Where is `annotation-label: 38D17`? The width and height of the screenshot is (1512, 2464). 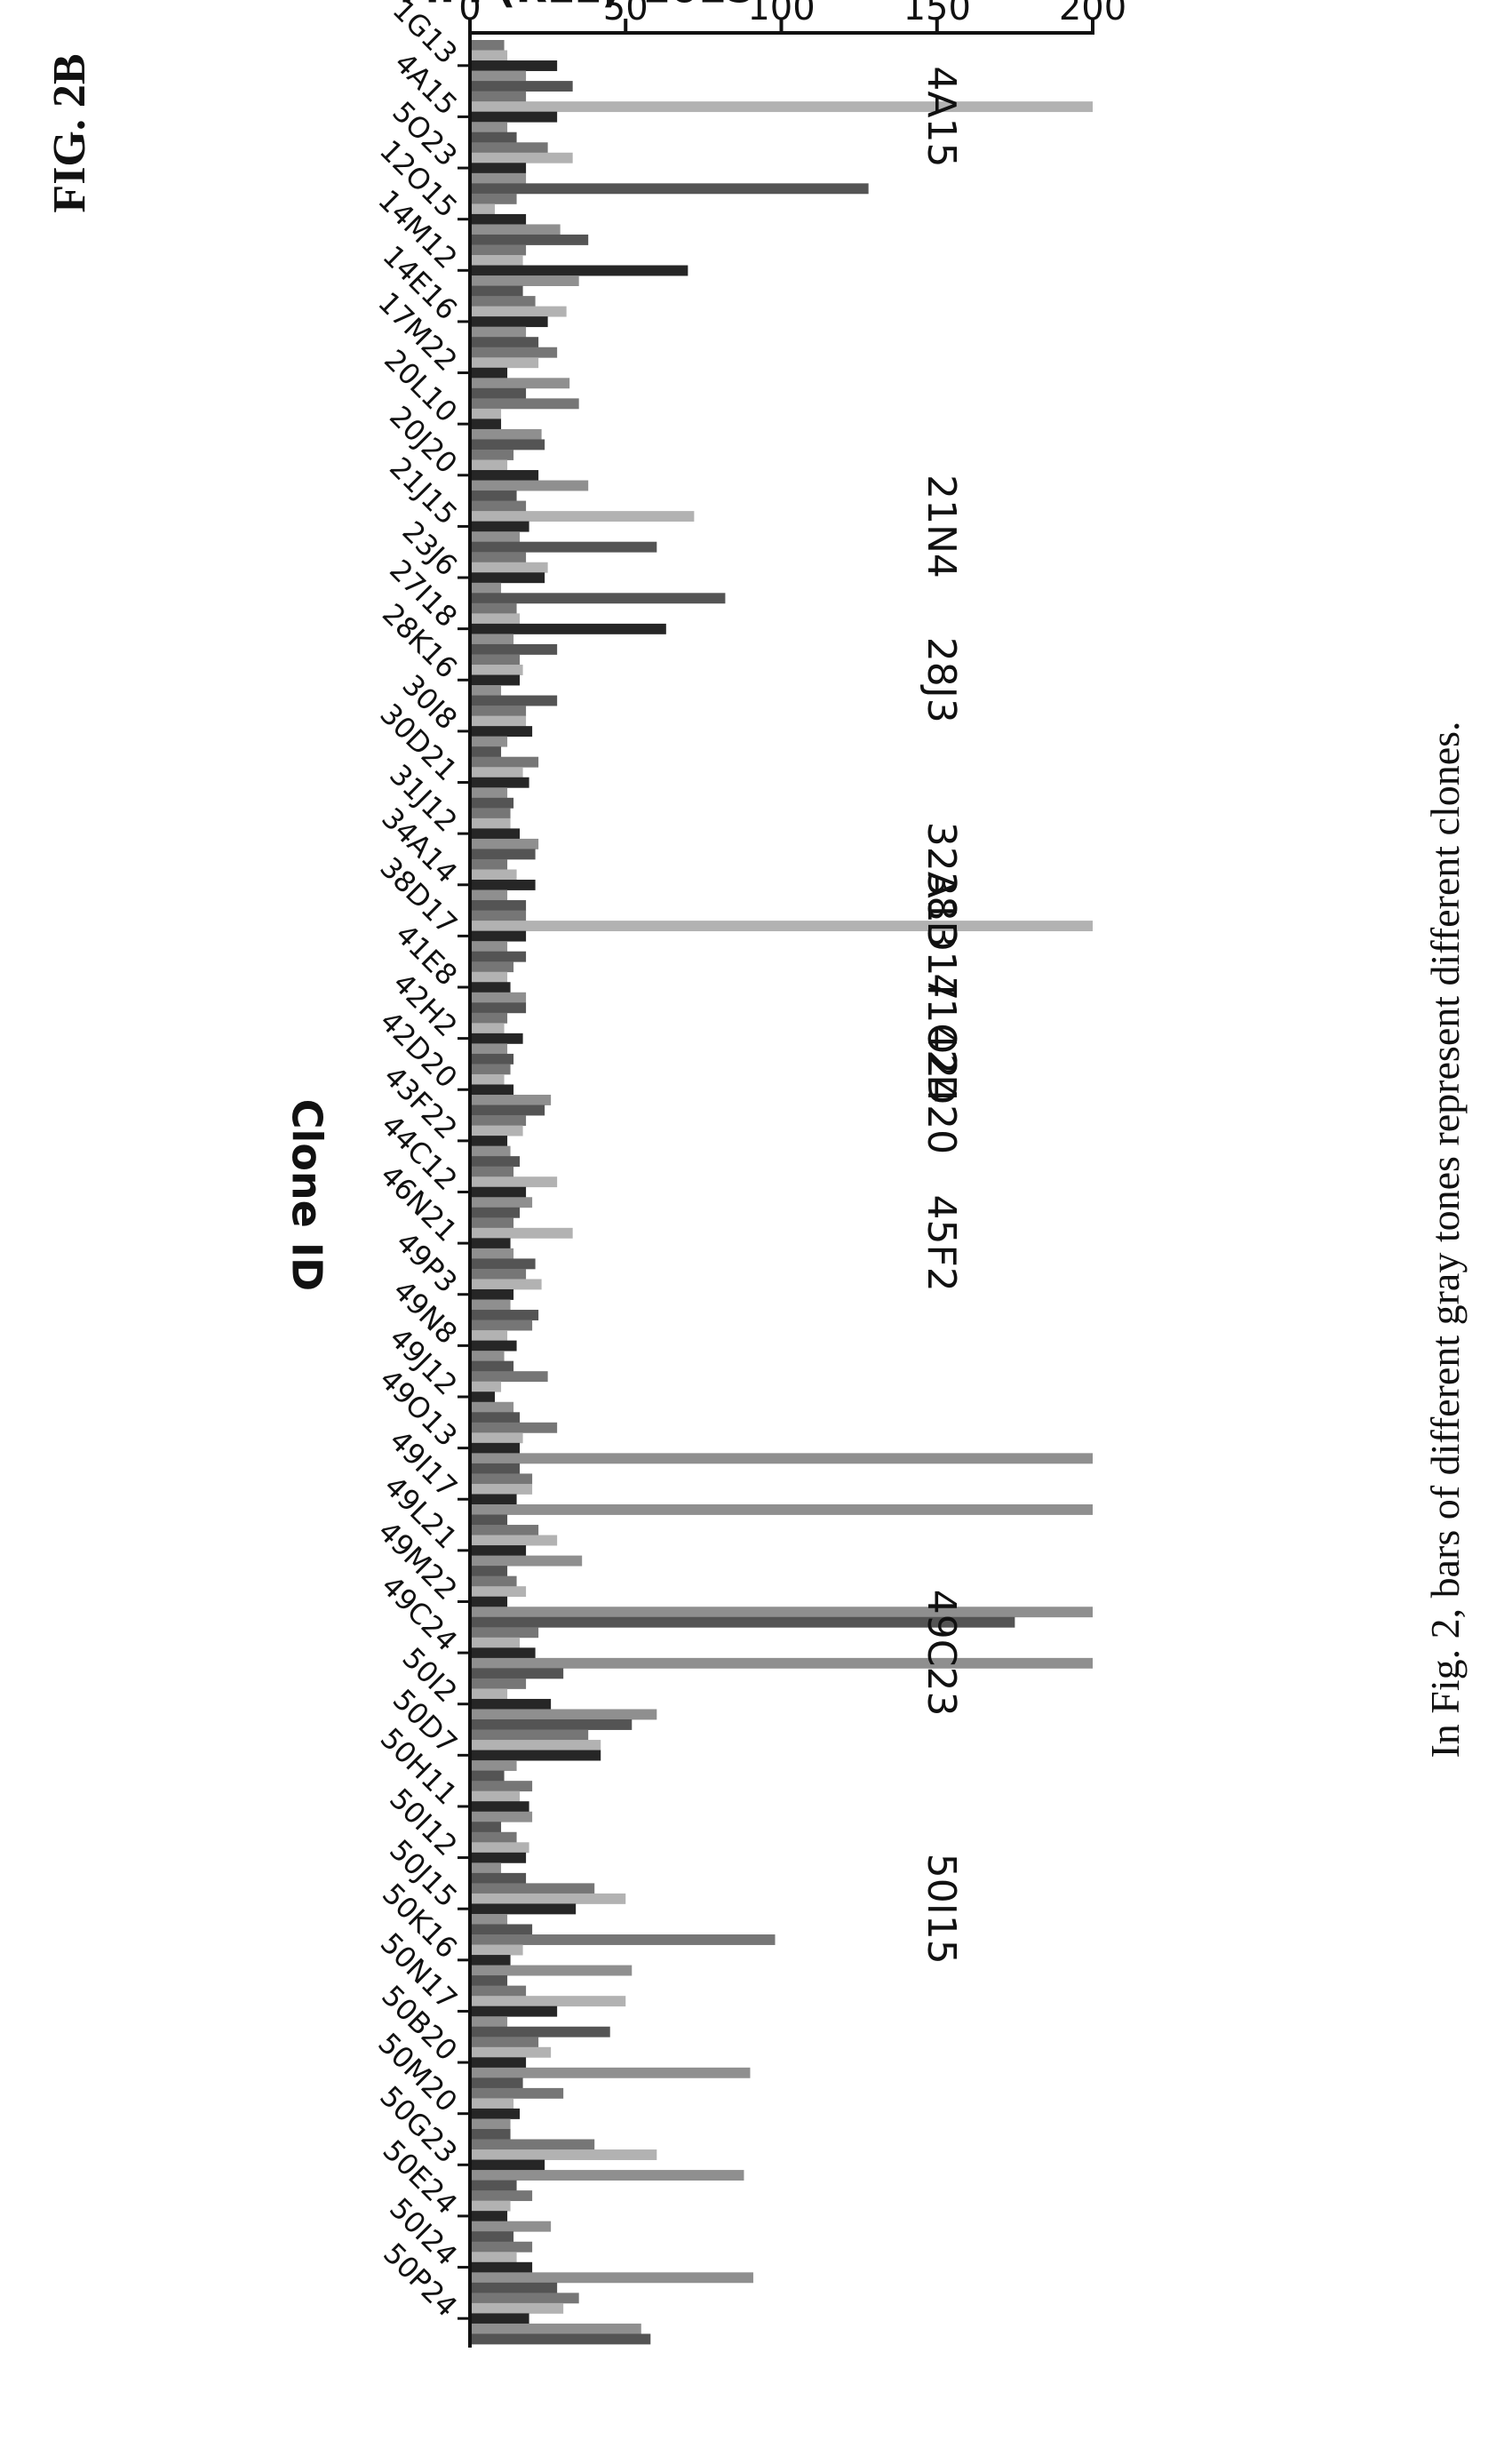
annotation-label: 38D17 is located at coordinates (941, 936).